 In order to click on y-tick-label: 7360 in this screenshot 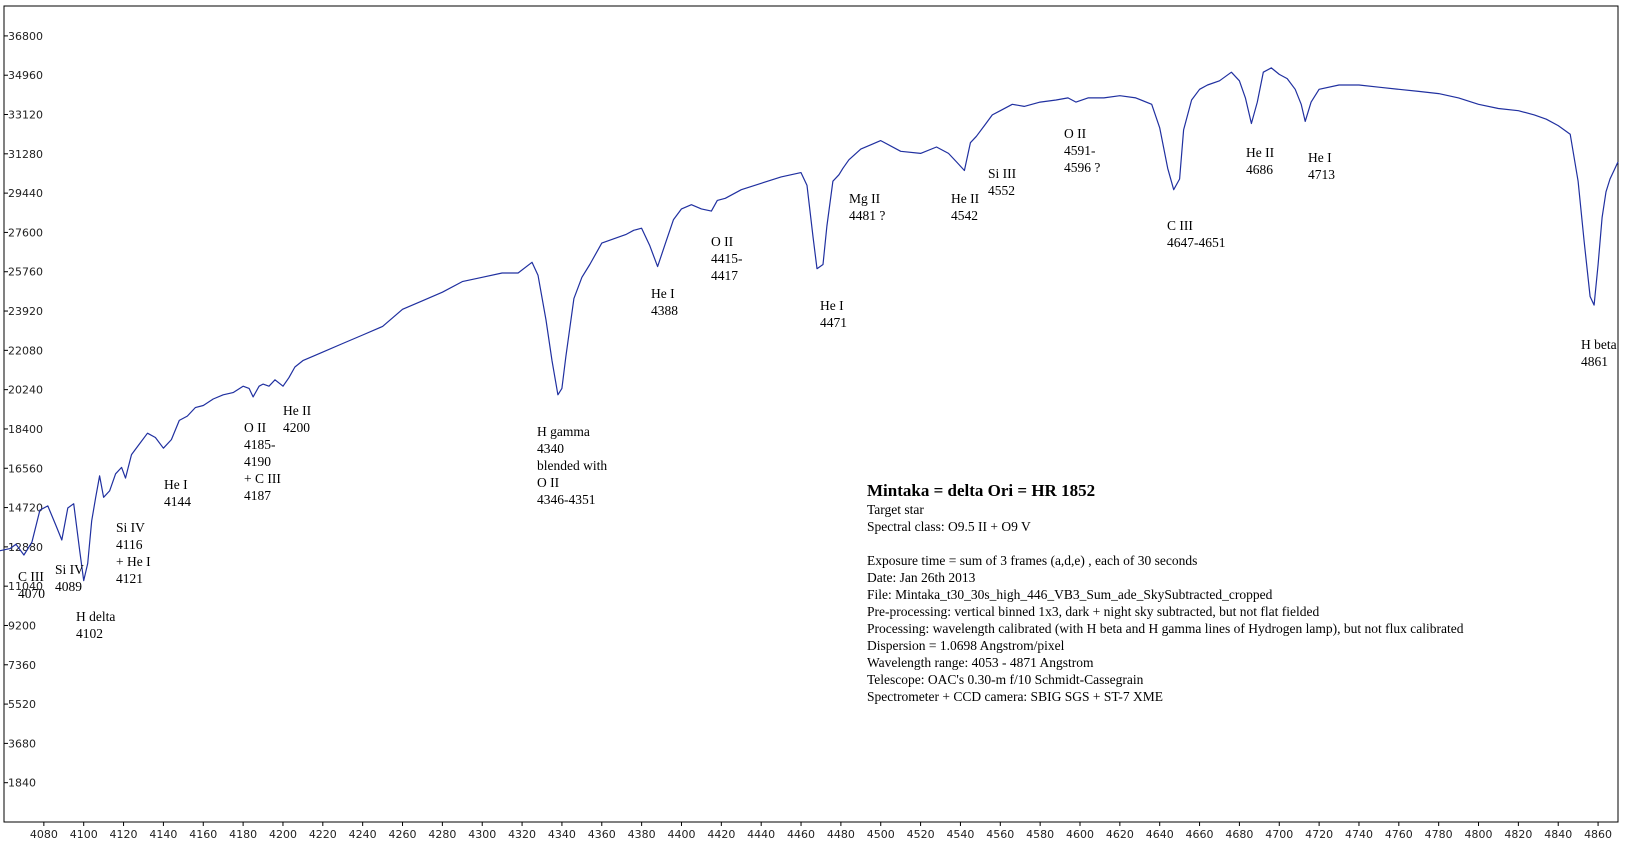, I will do `click(22, 665)`.